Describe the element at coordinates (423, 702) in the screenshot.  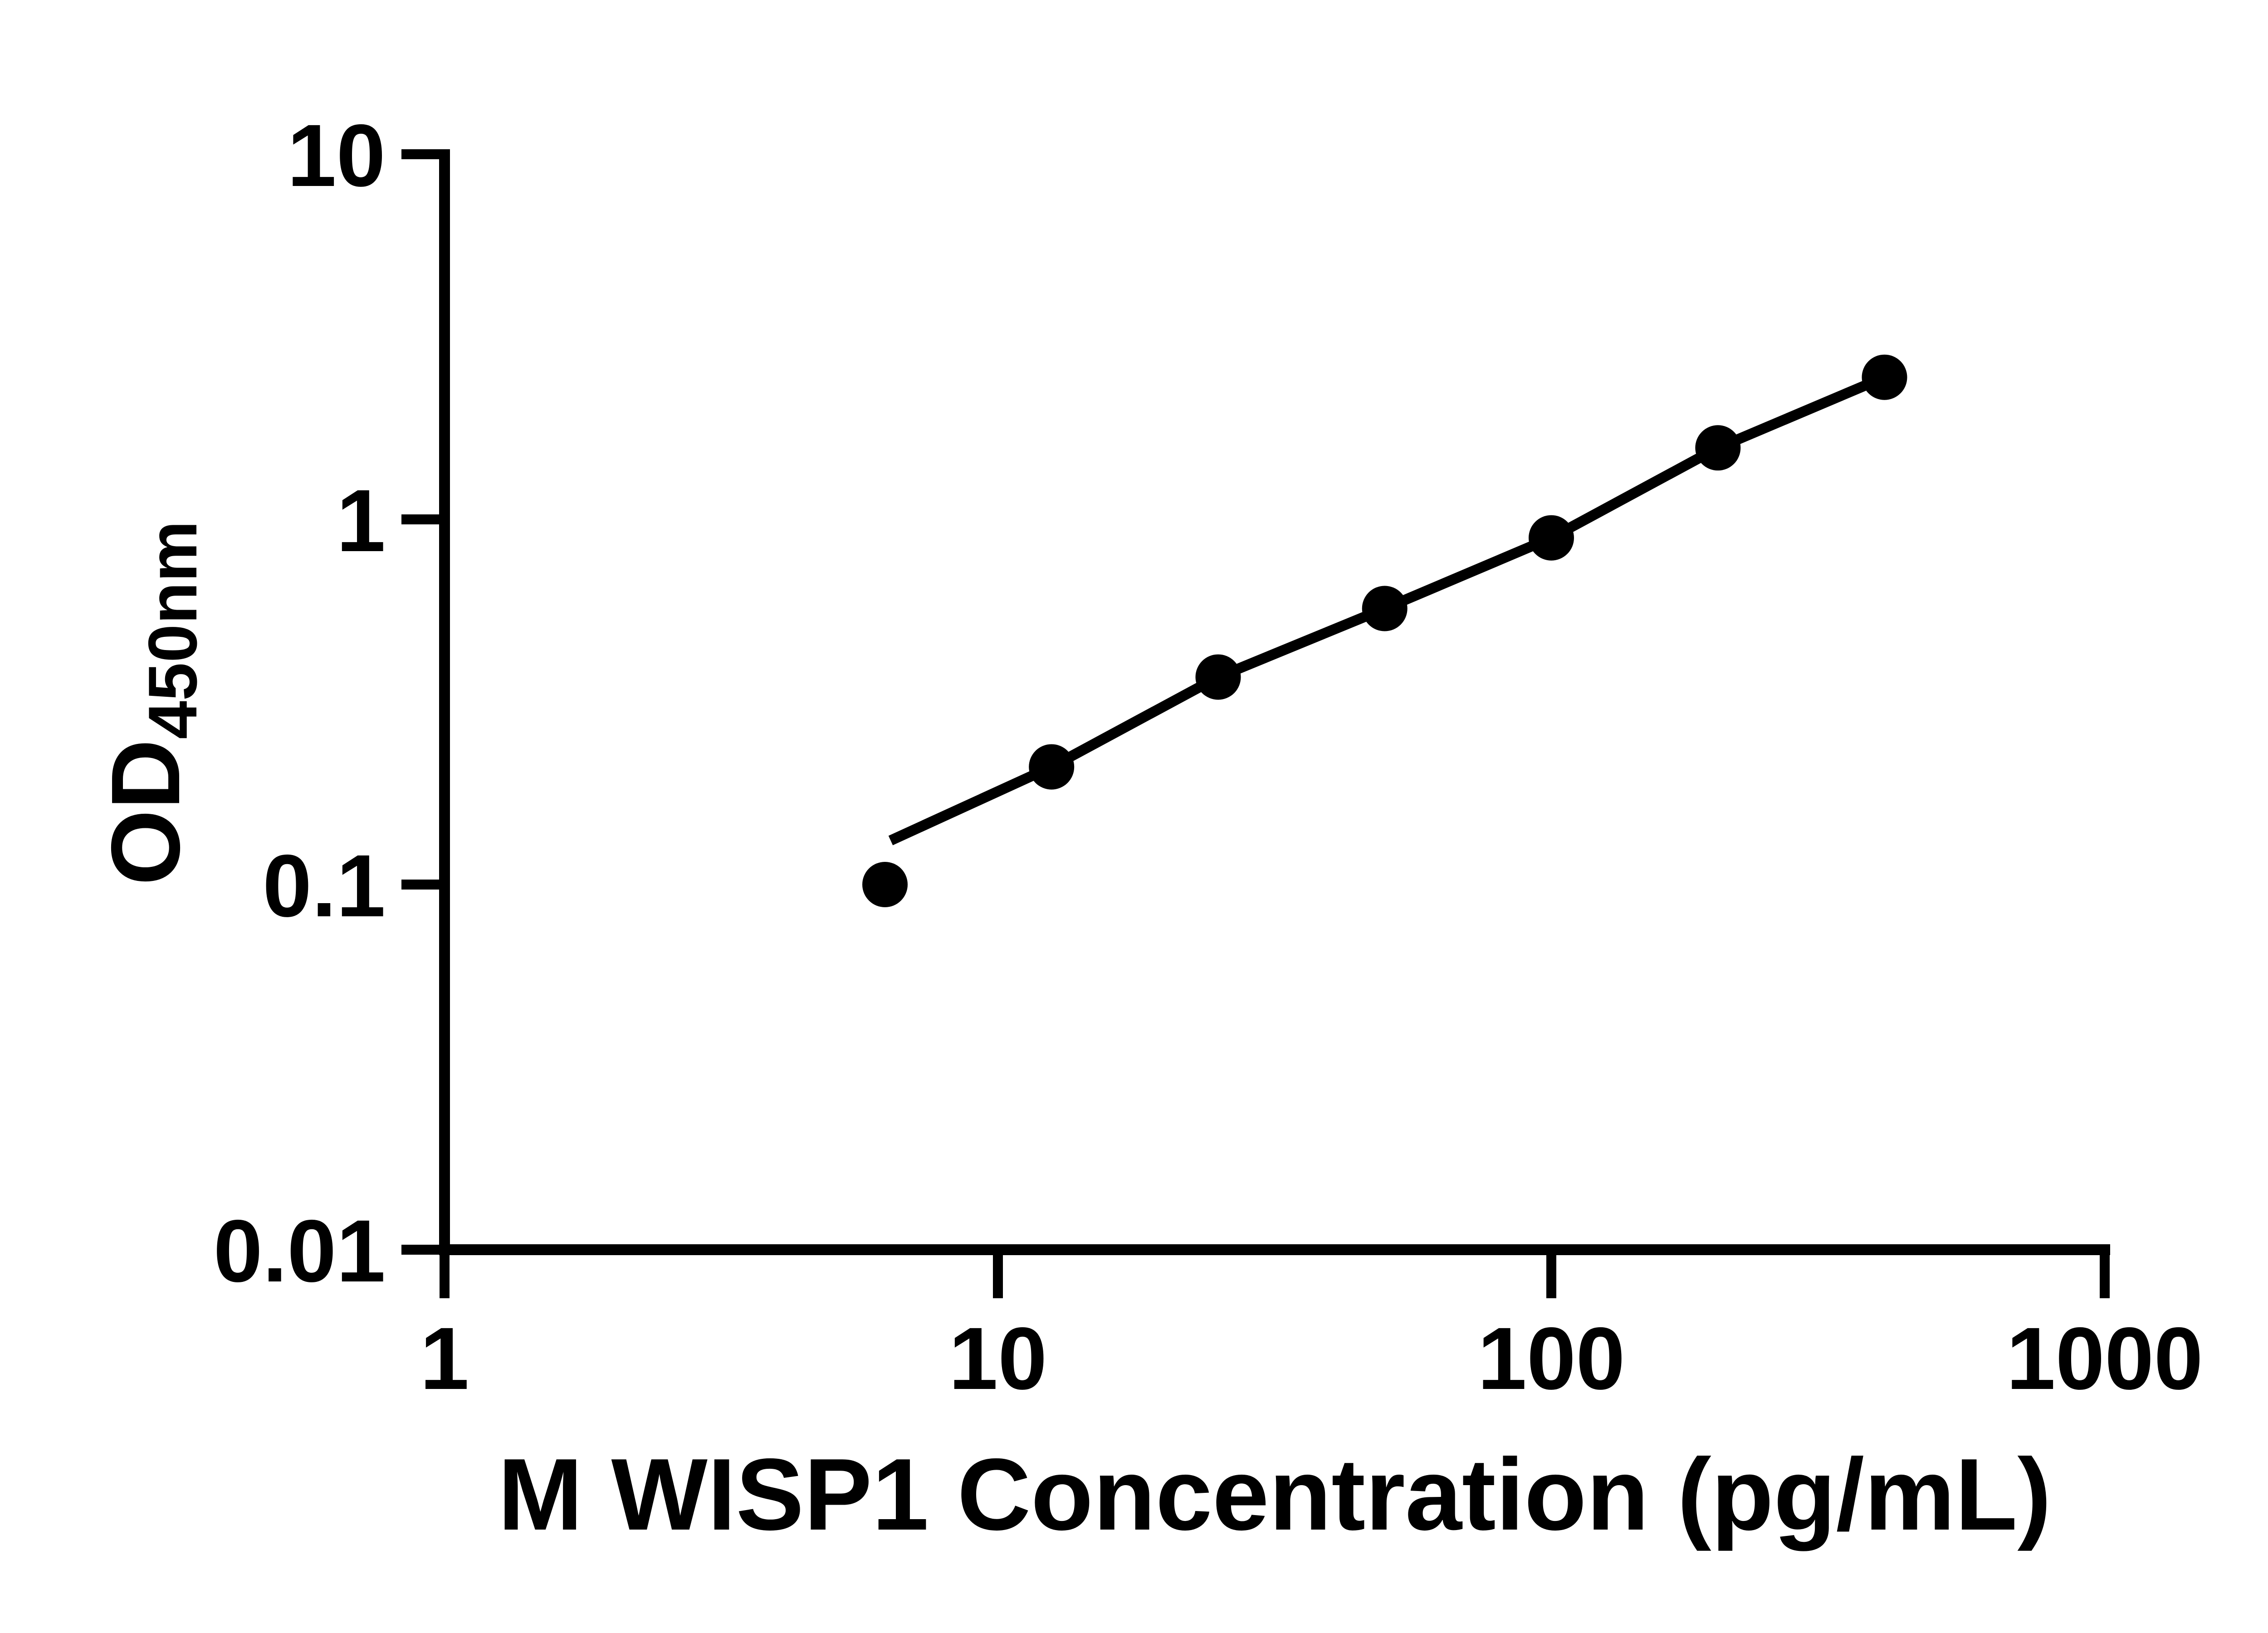
I see `y-axis-ticks` at that location.